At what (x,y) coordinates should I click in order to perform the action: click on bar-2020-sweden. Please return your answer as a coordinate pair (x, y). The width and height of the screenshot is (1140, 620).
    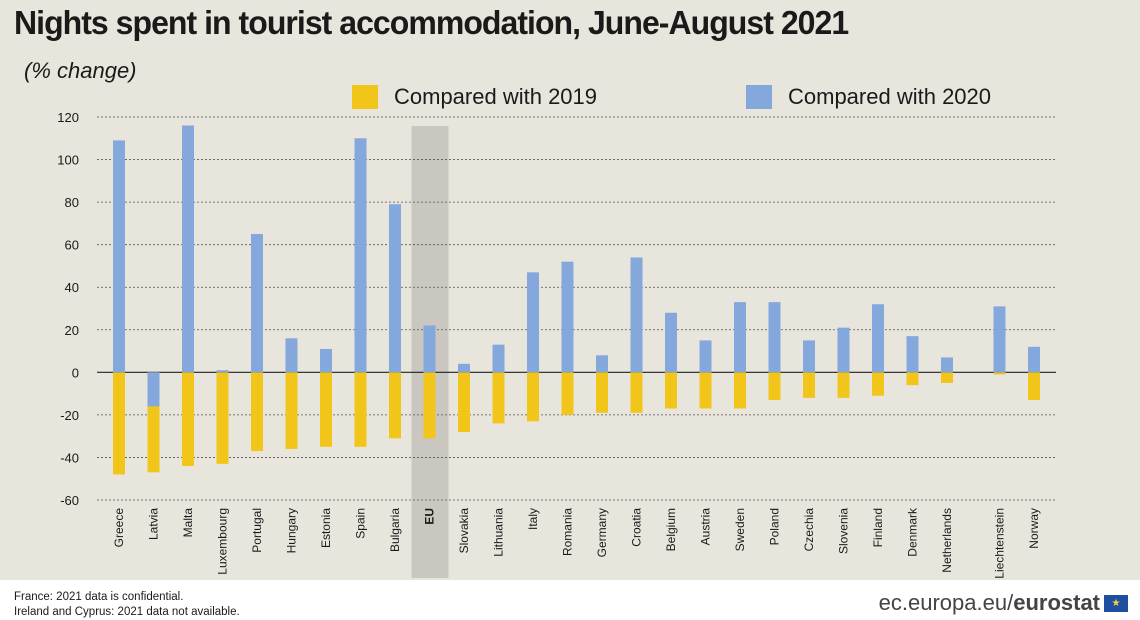
    Looking at the image, I should click on (740, 337).